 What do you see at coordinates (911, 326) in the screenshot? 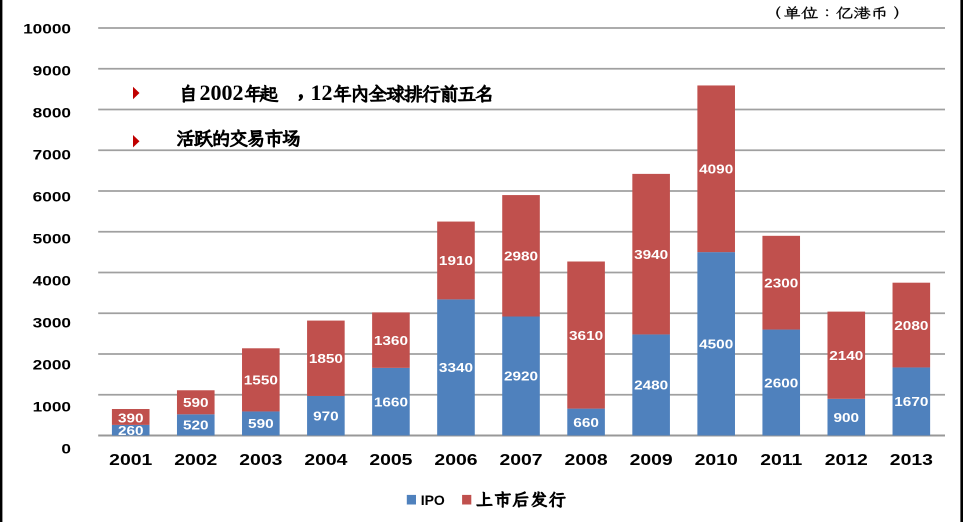
I see `svg-text: 2080` at bounding box center [911, 326].